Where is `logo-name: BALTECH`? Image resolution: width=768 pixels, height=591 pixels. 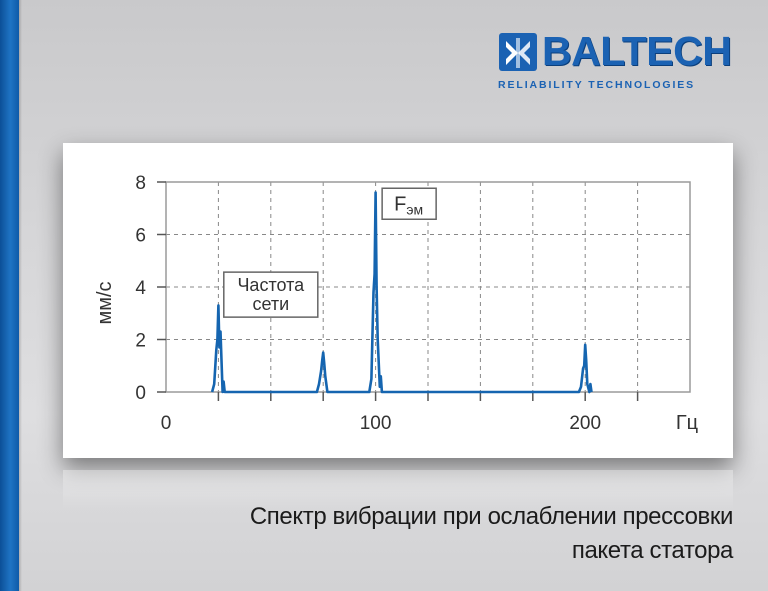
logo-name: BALTECH is located at coordinates (637, 51).